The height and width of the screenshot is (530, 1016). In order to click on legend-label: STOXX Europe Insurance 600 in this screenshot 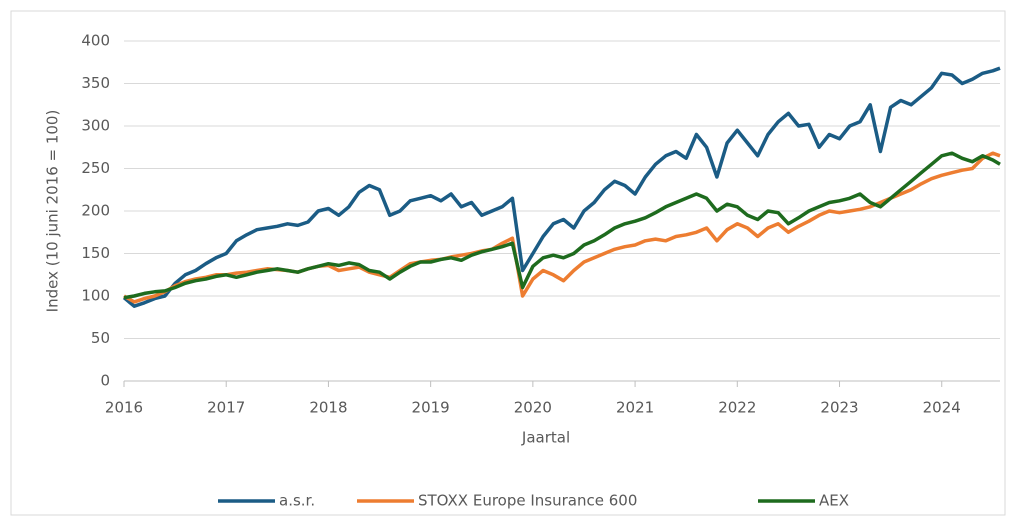, I will do `click(527, 501)`.